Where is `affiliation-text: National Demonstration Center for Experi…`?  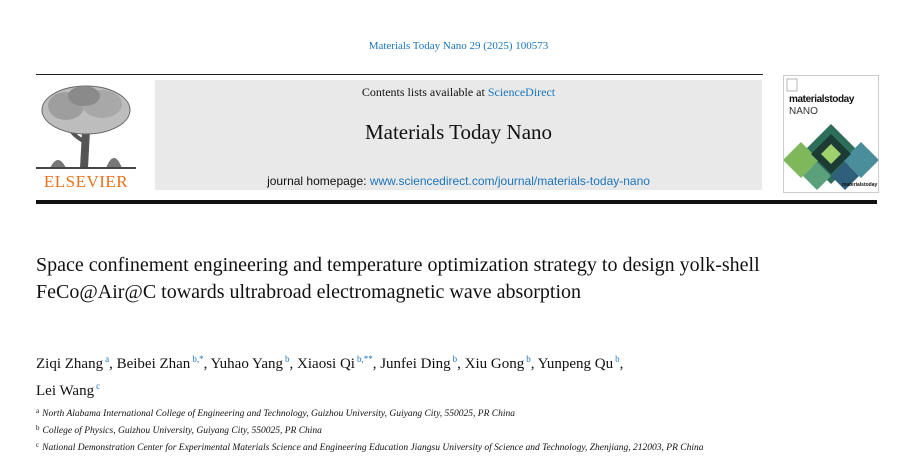 affiliation-text: National Demonstration Center for Experi… is located at coordinates (373, 448).